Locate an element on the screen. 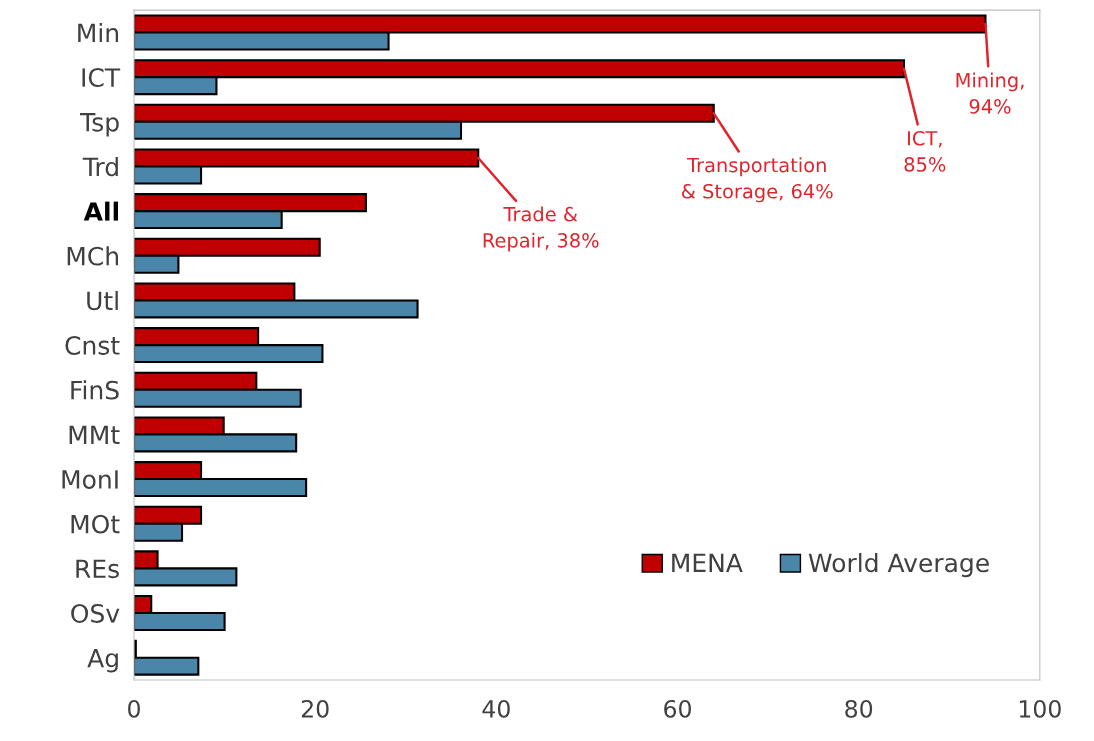 The width and height of the screenshot is (1094, 741). annotation: Mining, 94% is located at coordinates (990, 93).